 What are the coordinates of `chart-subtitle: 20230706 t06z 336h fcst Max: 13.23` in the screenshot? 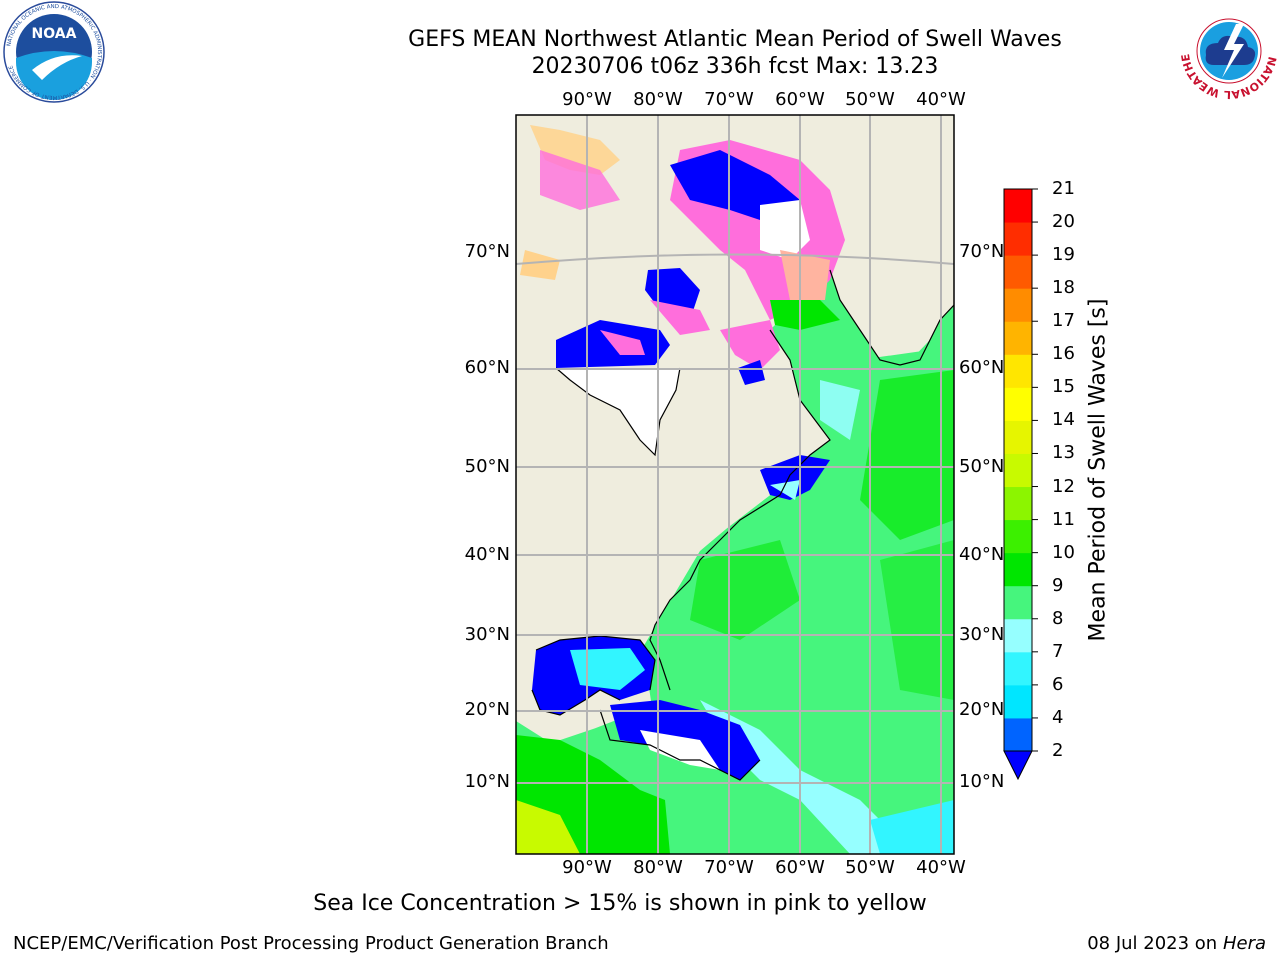 It's located at (735, 66).